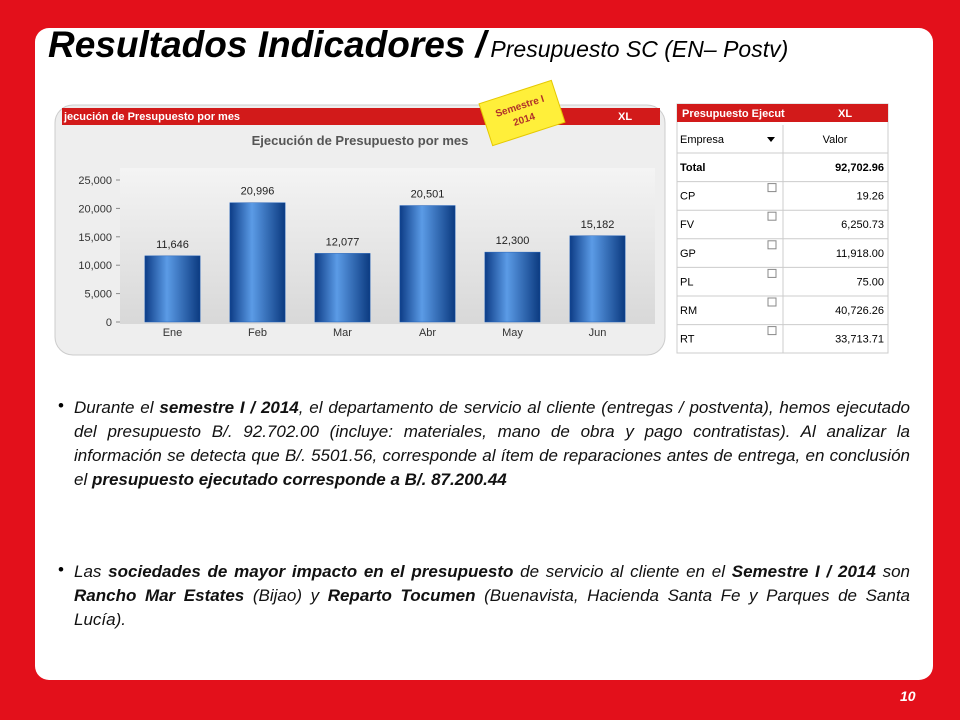 Image resolution: width=960 pixels, height=720 pixels. I want to click on sticker-bg, so click(522, 113).